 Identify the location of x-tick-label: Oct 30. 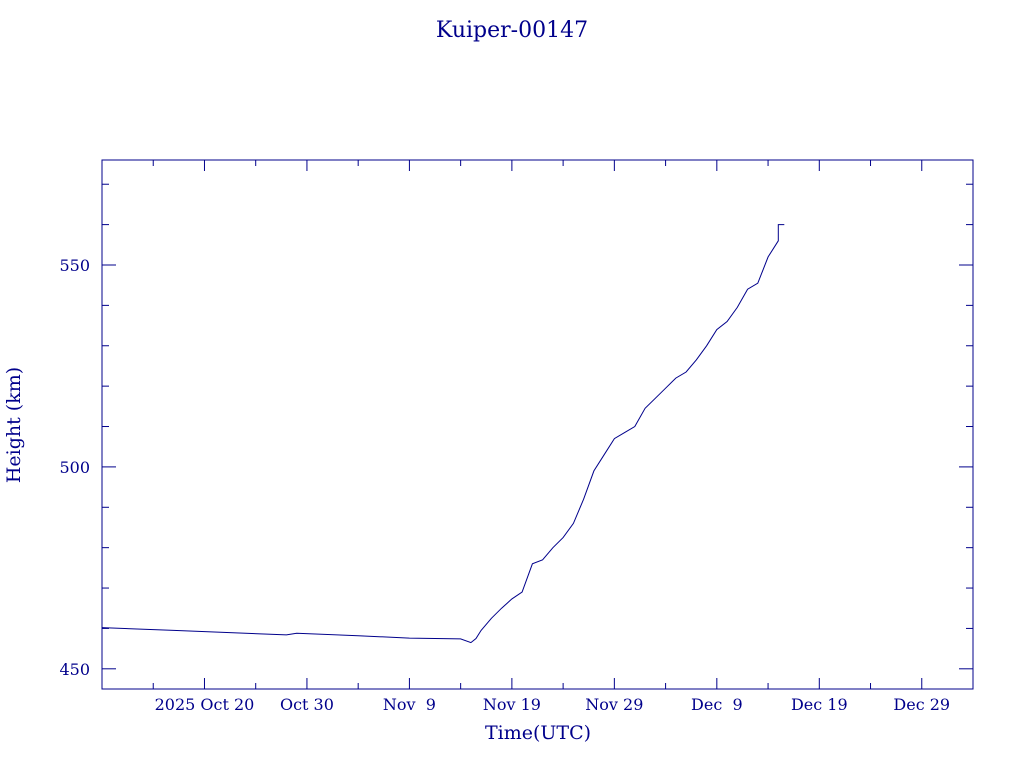
(307, 704).